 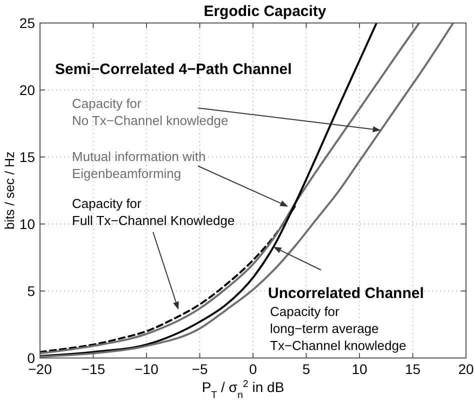 What do you see at coordinates (27, 90) in the screenshot?
I see `y-tick-label: 20` at bounding box center [27, 90].